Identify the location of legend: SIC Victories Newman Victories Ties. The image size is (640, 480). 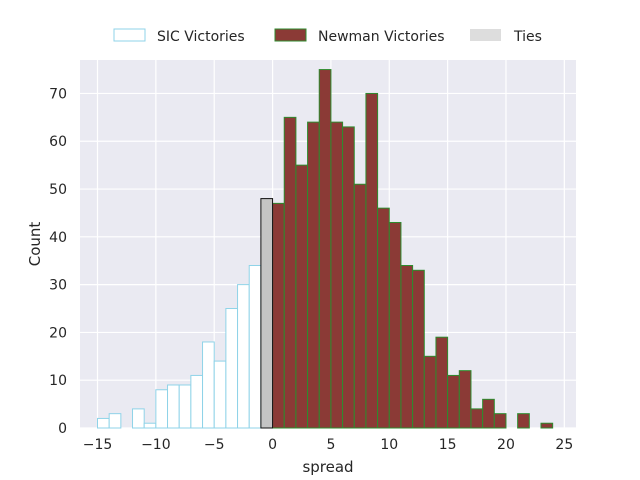
(327, 36).